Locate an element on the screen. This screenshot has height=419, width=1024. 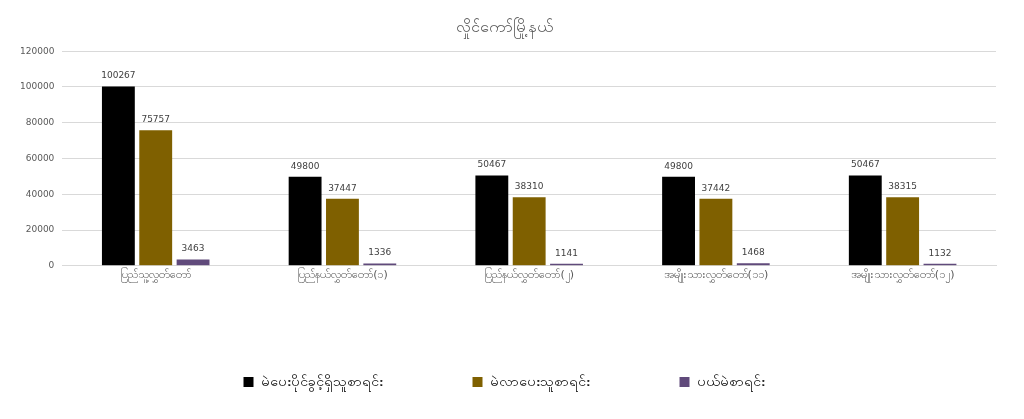
data-label: 1468 is located at coordinates (753, 252).